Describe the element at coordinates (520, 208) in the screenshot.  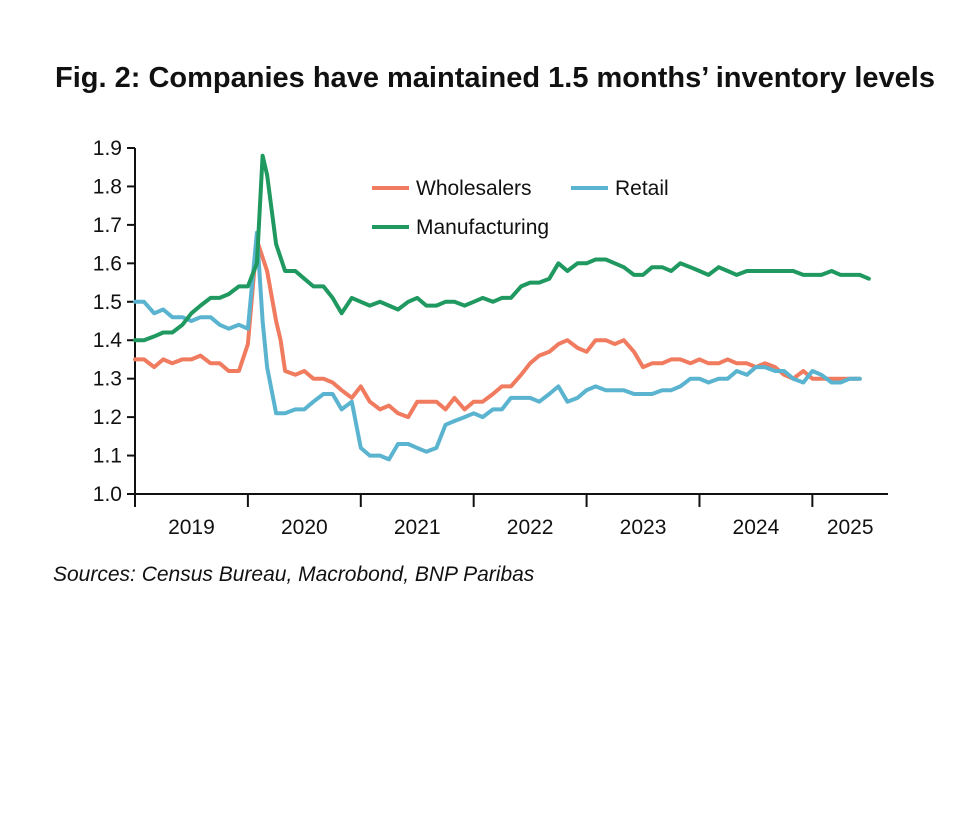
I see `legend: Wholesalers Retail Manufacturing` at that location.